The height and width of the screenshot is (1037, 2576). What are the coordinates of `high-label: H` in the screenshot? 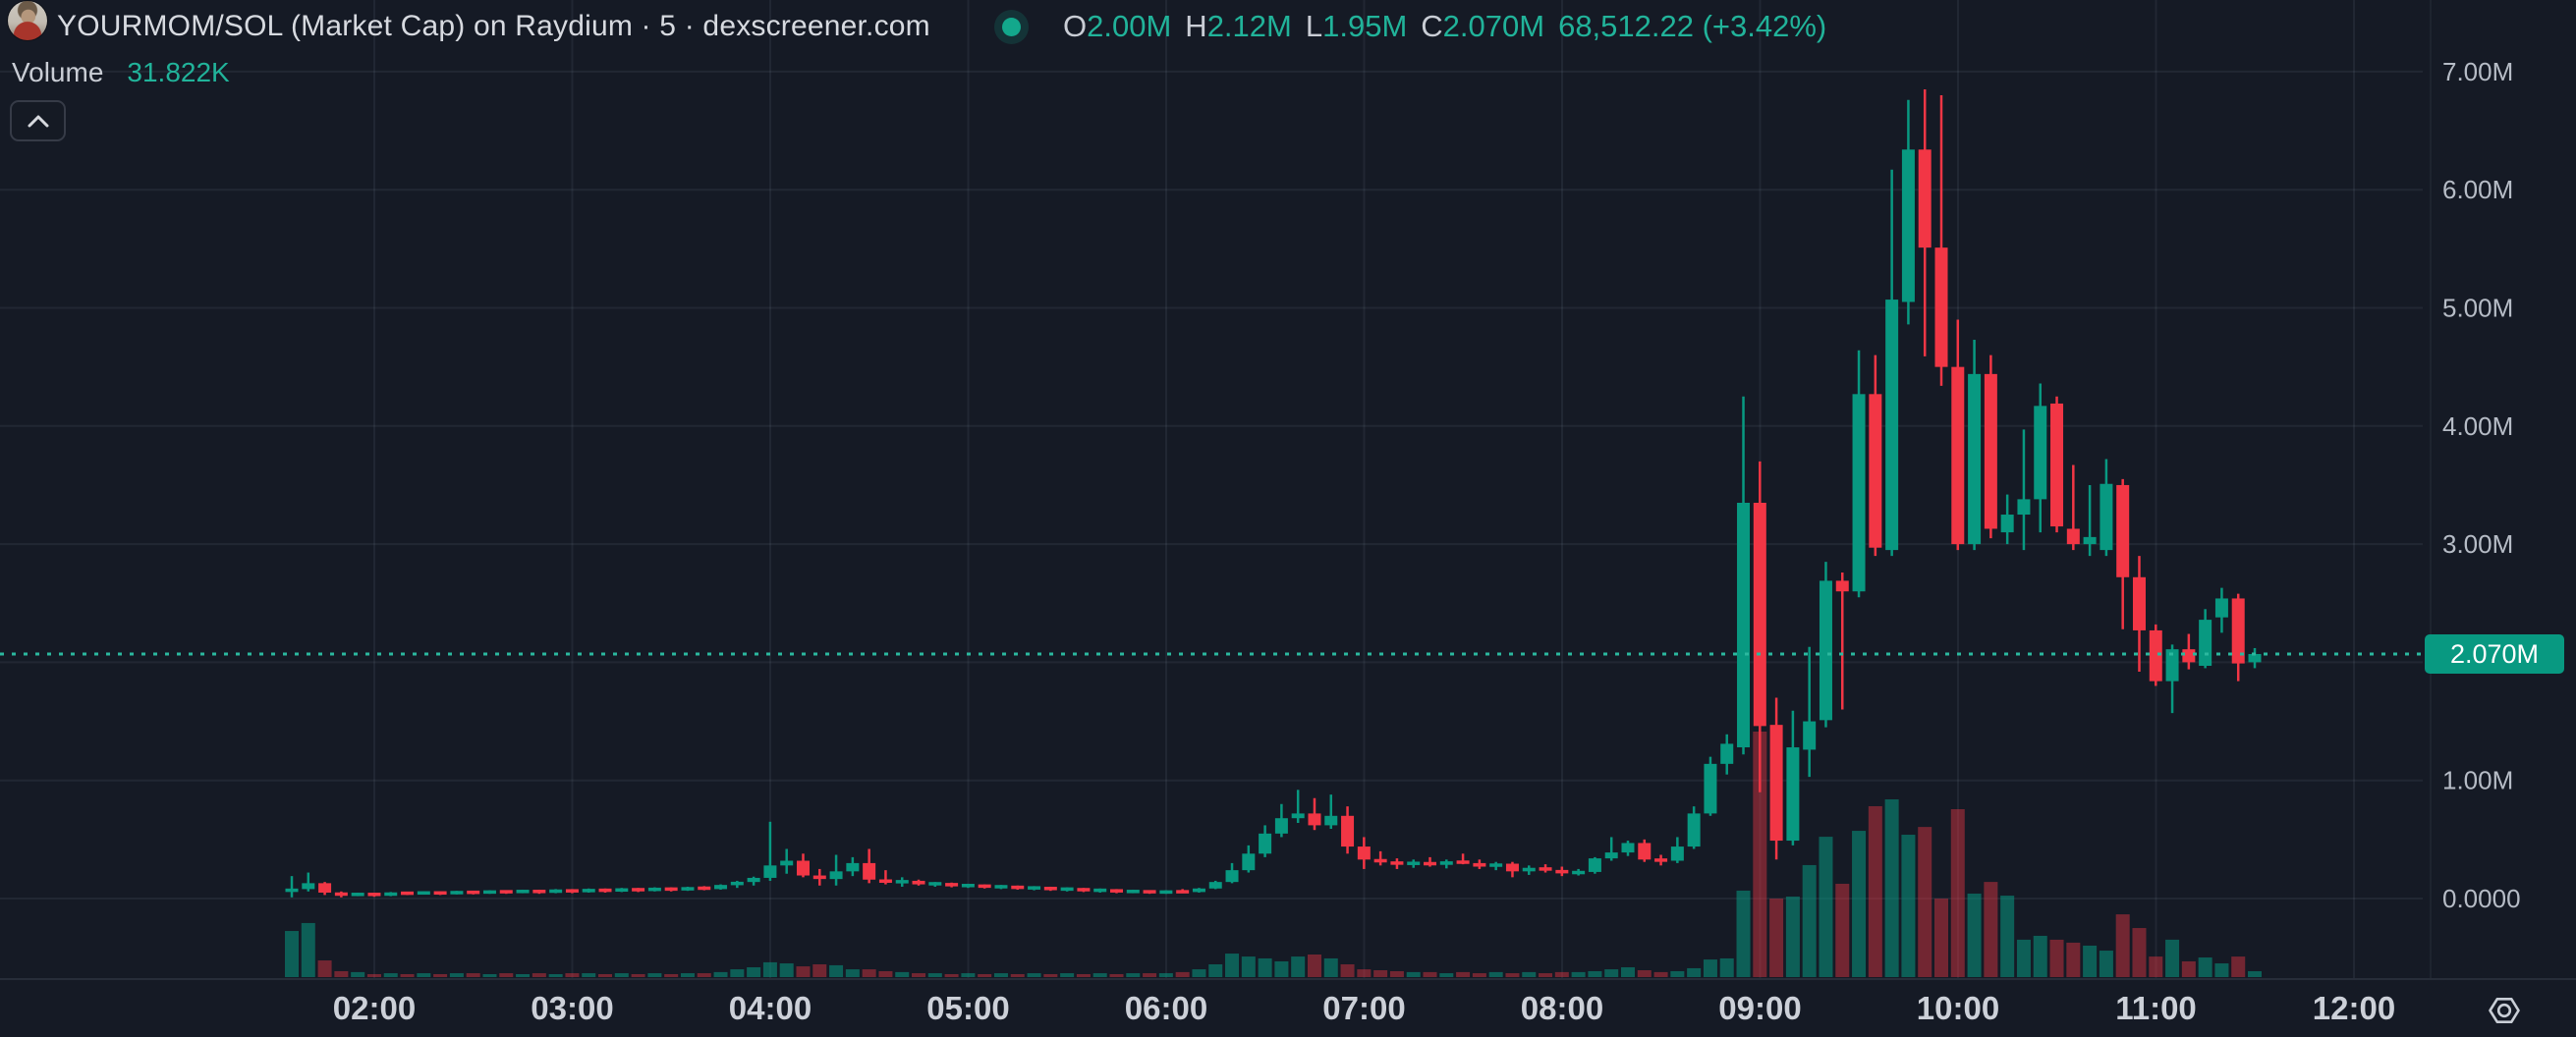 It's located at (1196, 26).